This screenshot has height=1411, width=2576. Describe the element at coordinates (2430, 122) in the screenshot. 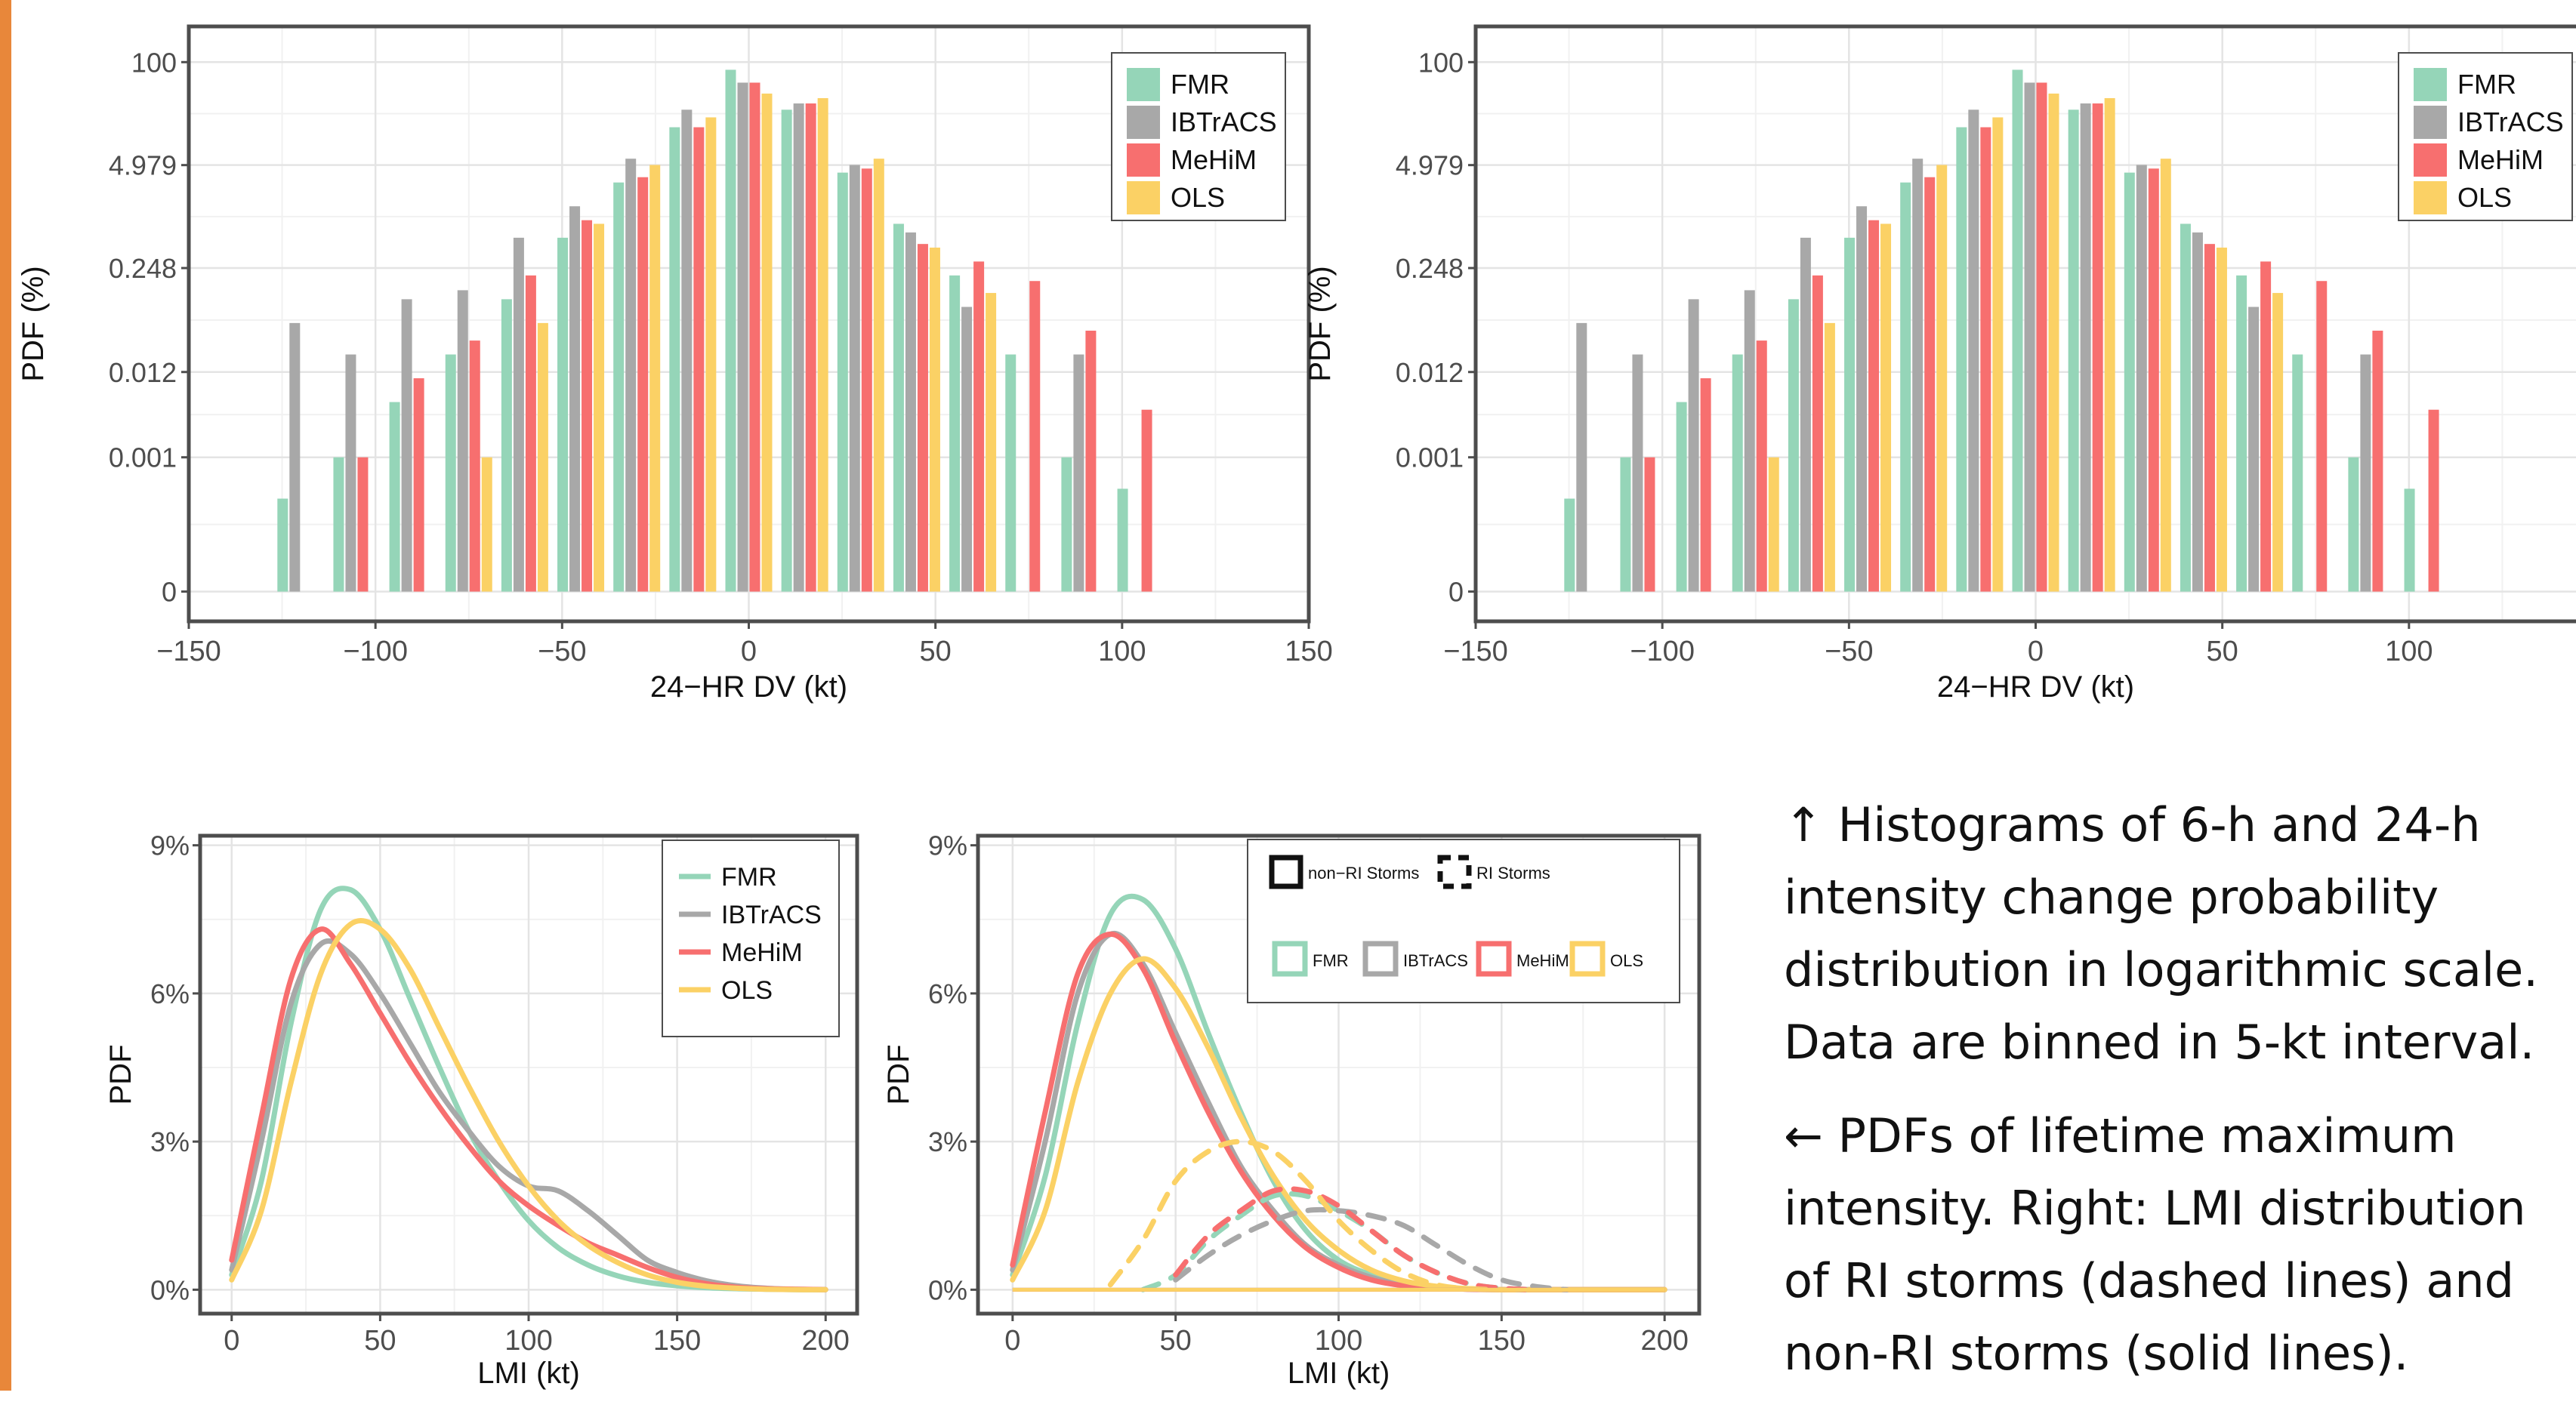

I see `legend-swatch-ibtracs` at that location.